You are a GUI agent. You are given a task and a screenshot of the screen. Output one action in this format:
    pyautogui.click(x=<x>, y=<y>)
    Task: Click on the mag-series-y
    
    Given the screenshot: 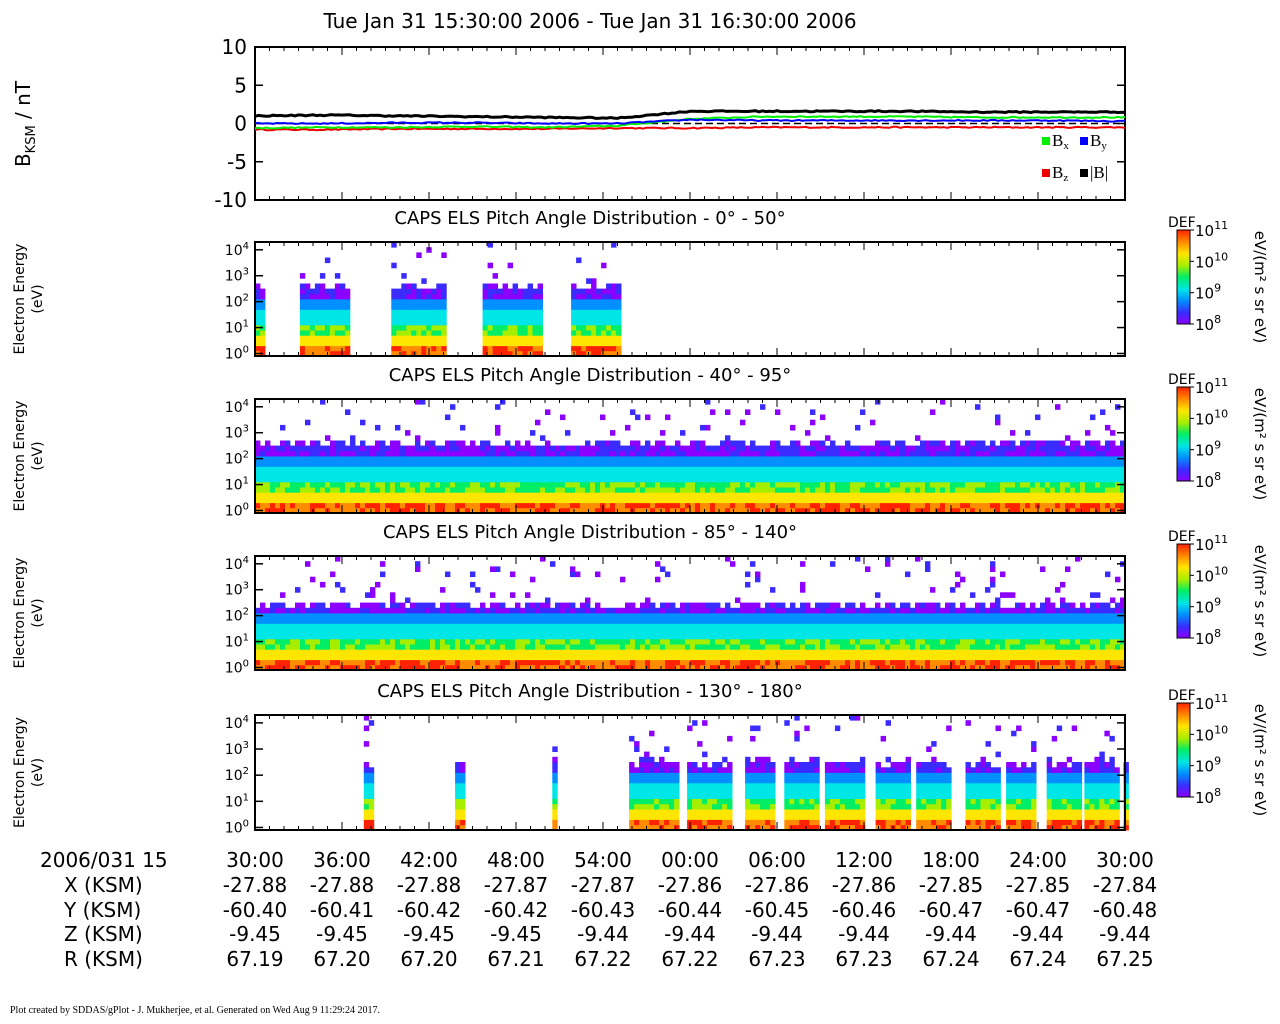 What is the action you would take?
    pyautogui.click(x=690, y=122)
    